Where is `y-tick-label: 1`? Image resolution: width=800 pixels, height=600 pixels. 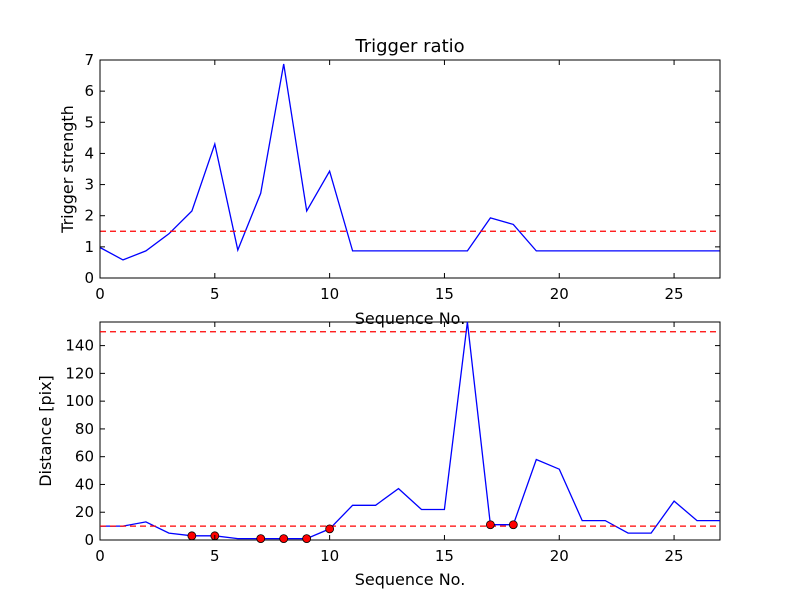 y-tick-label: 1 is located at coordinates (89, 247).